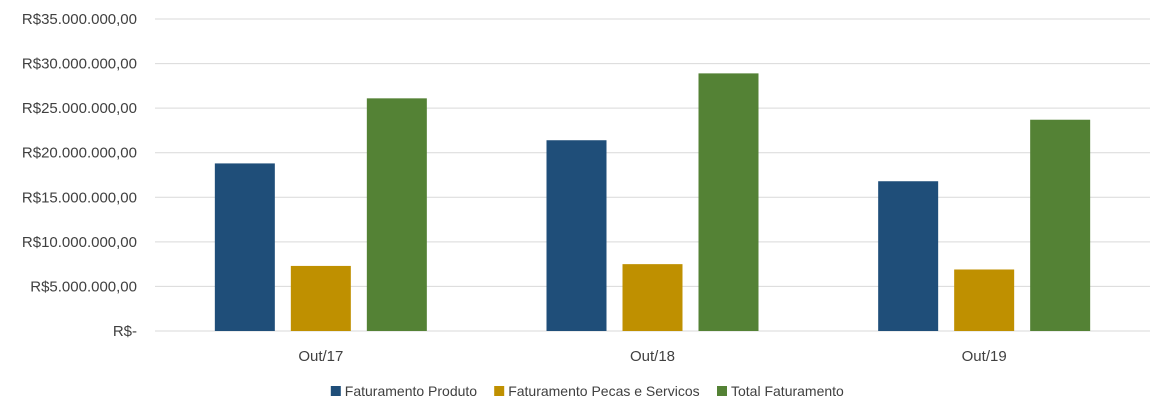 This screenshot has height=403, width=1173. What do you see at coordinates (79, 153) in the screenshot?
I see `y-tick-label: R$20.000.000,00` at bounding box center [79, 153].